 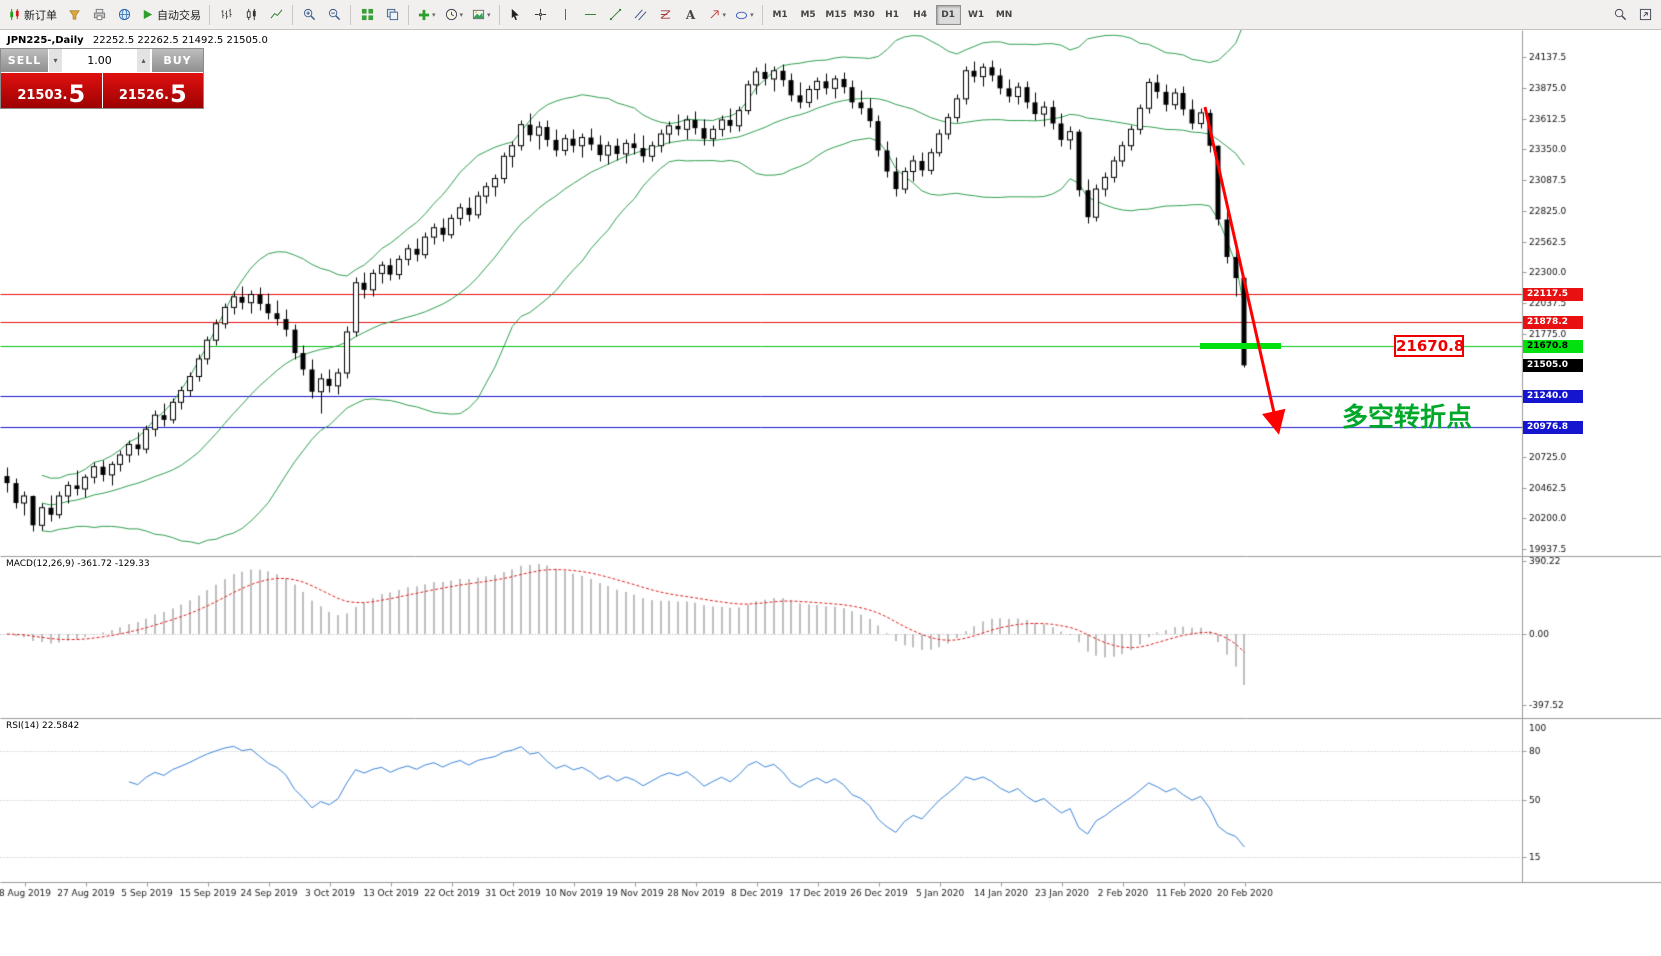 I want to click on volume-increase-button: ▴, so click(x=143, y=60).